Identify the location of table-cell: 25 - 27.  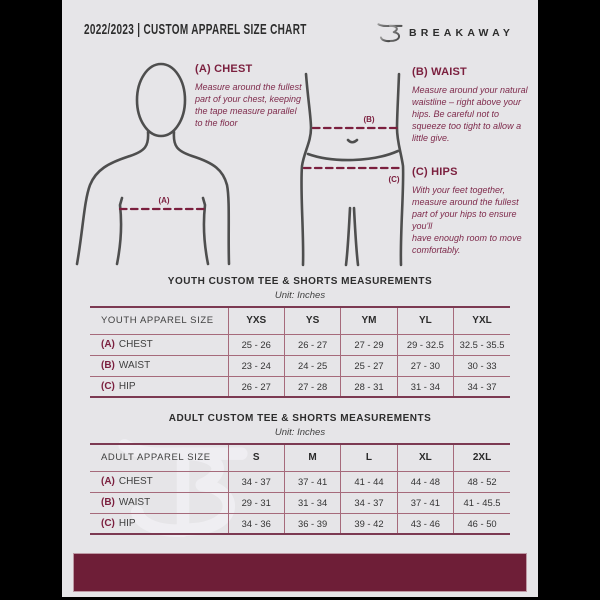
(369, 365).